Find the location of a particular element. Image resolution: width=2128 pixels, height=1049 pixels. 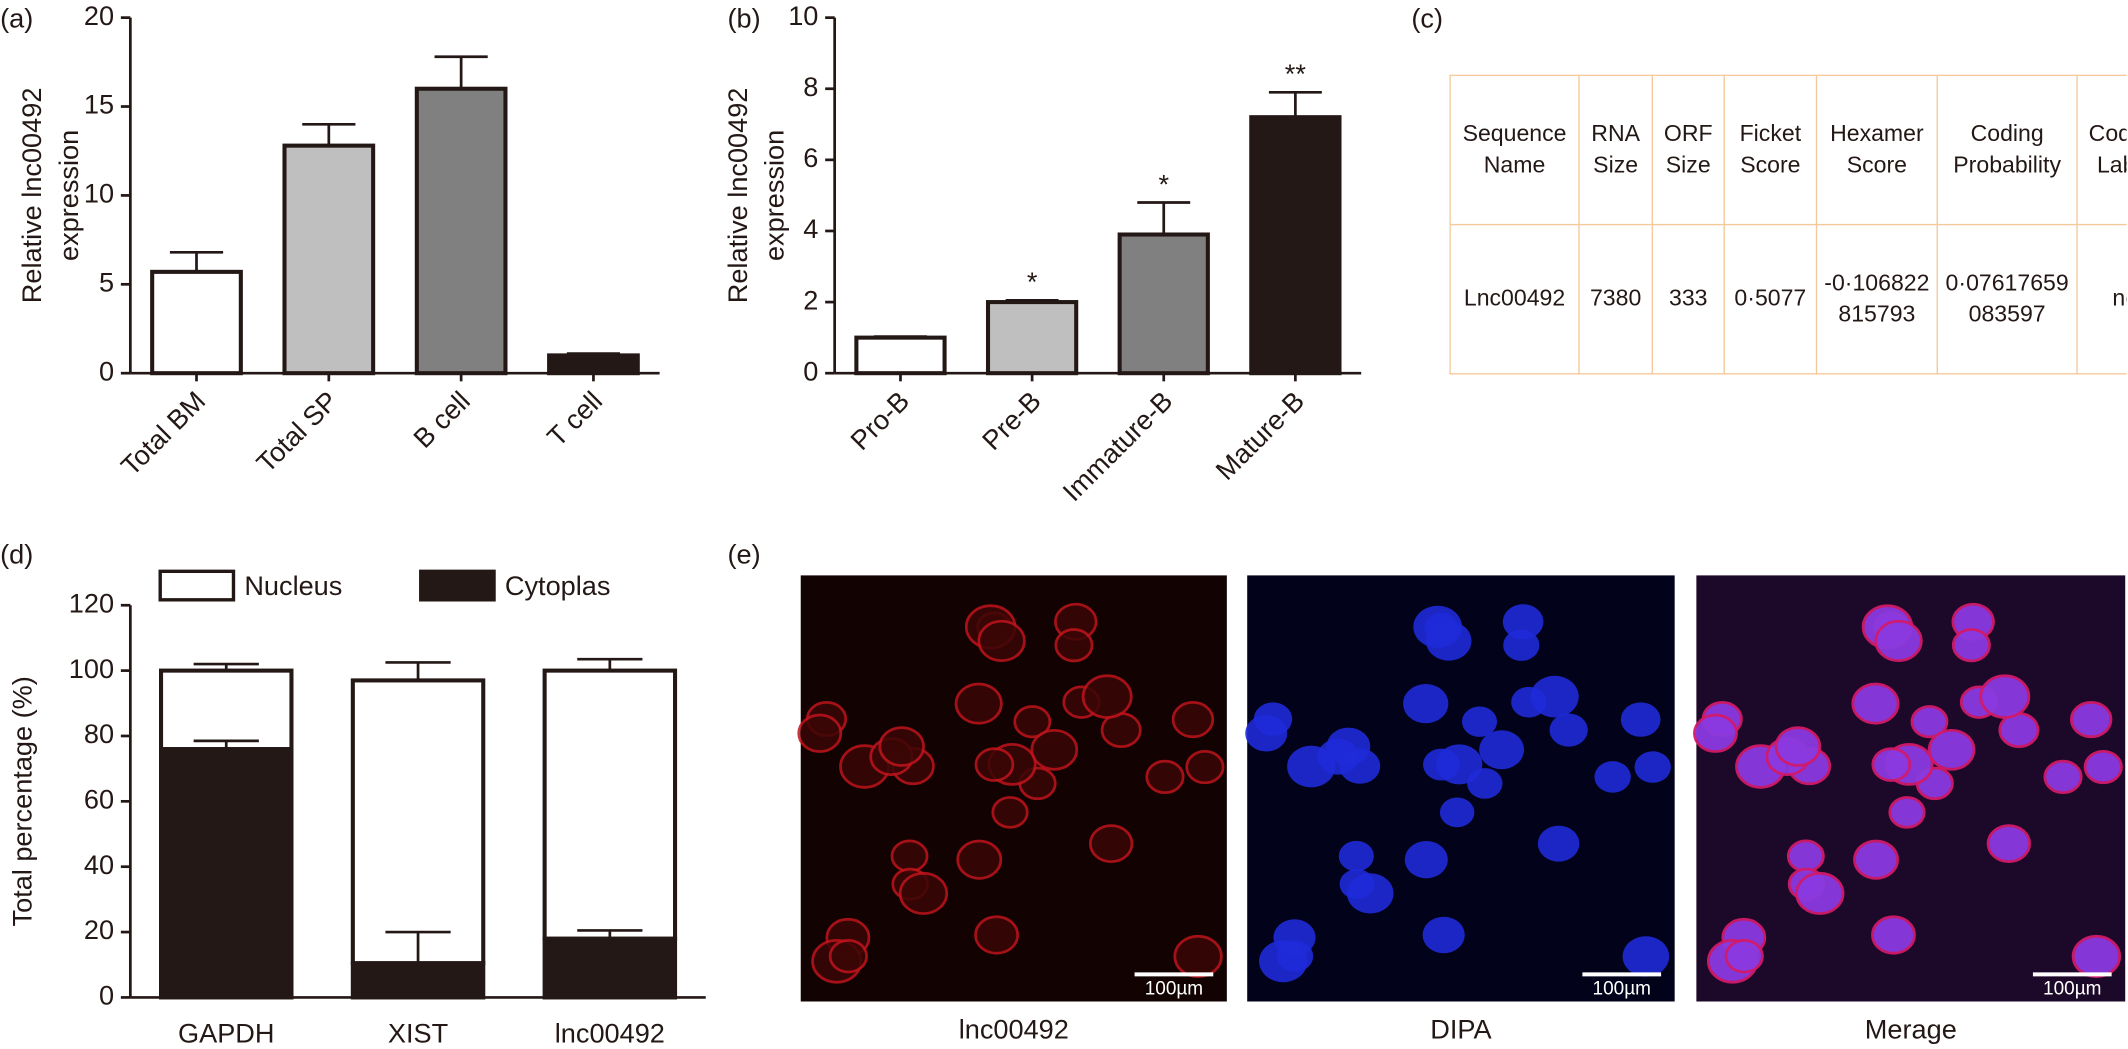

table-cell: Coding Label is located at coordinates (2101, 150).